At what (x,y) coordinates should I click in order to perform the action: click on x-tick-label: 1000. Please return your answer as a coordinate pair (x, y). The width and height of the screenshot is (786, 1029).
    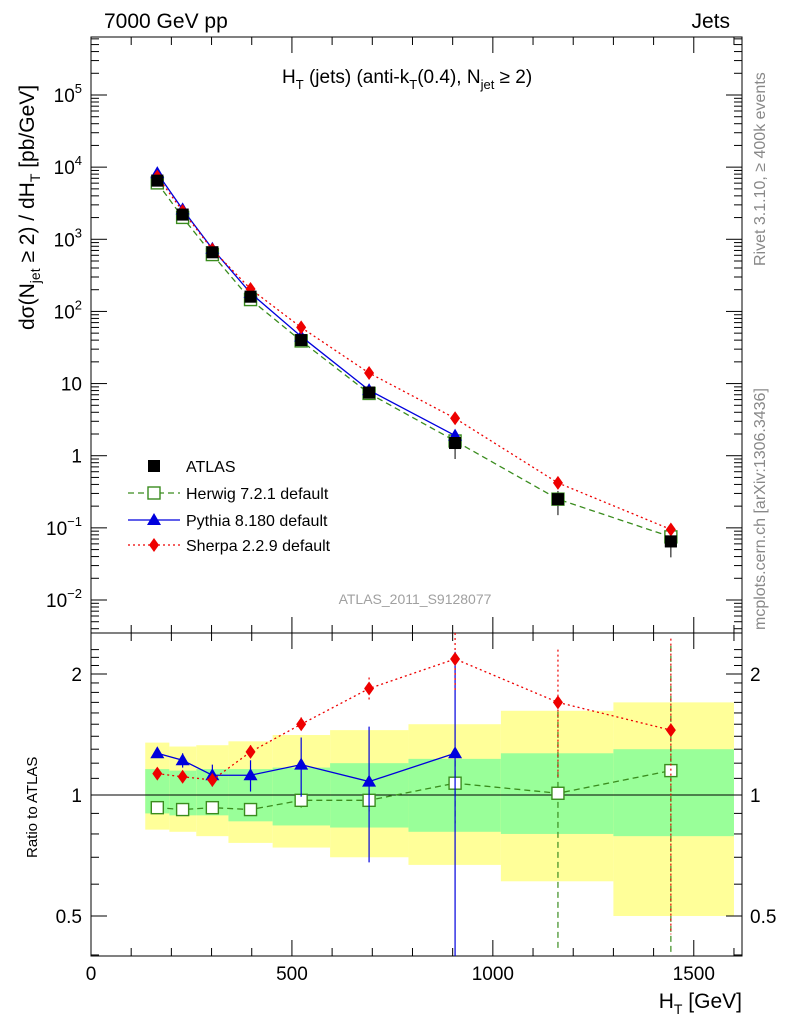
    Looking at the image, I should click on (493, 974).